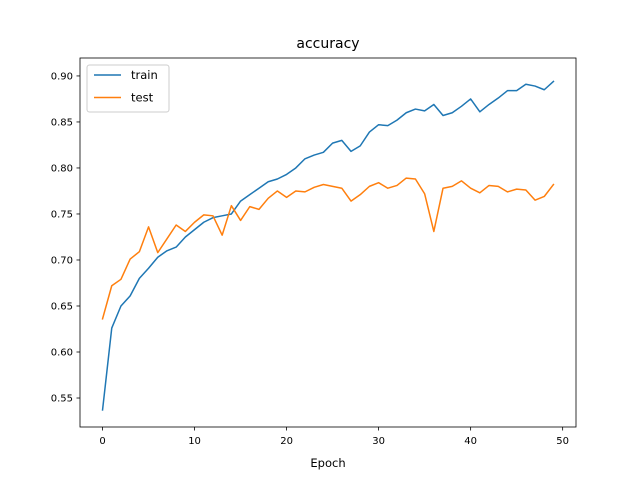  I want to click on legend-label-test: test, so click(142, 98).